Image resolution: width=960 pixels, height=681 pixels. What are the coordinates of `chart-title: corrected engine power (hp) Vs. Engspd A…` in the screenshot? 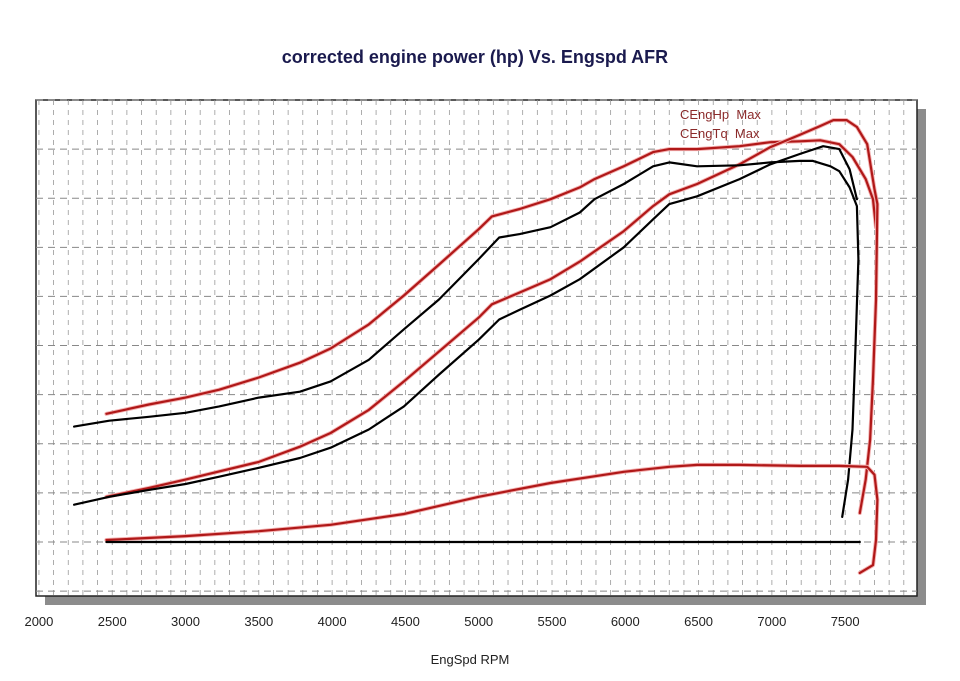 It's located at (475, 57).